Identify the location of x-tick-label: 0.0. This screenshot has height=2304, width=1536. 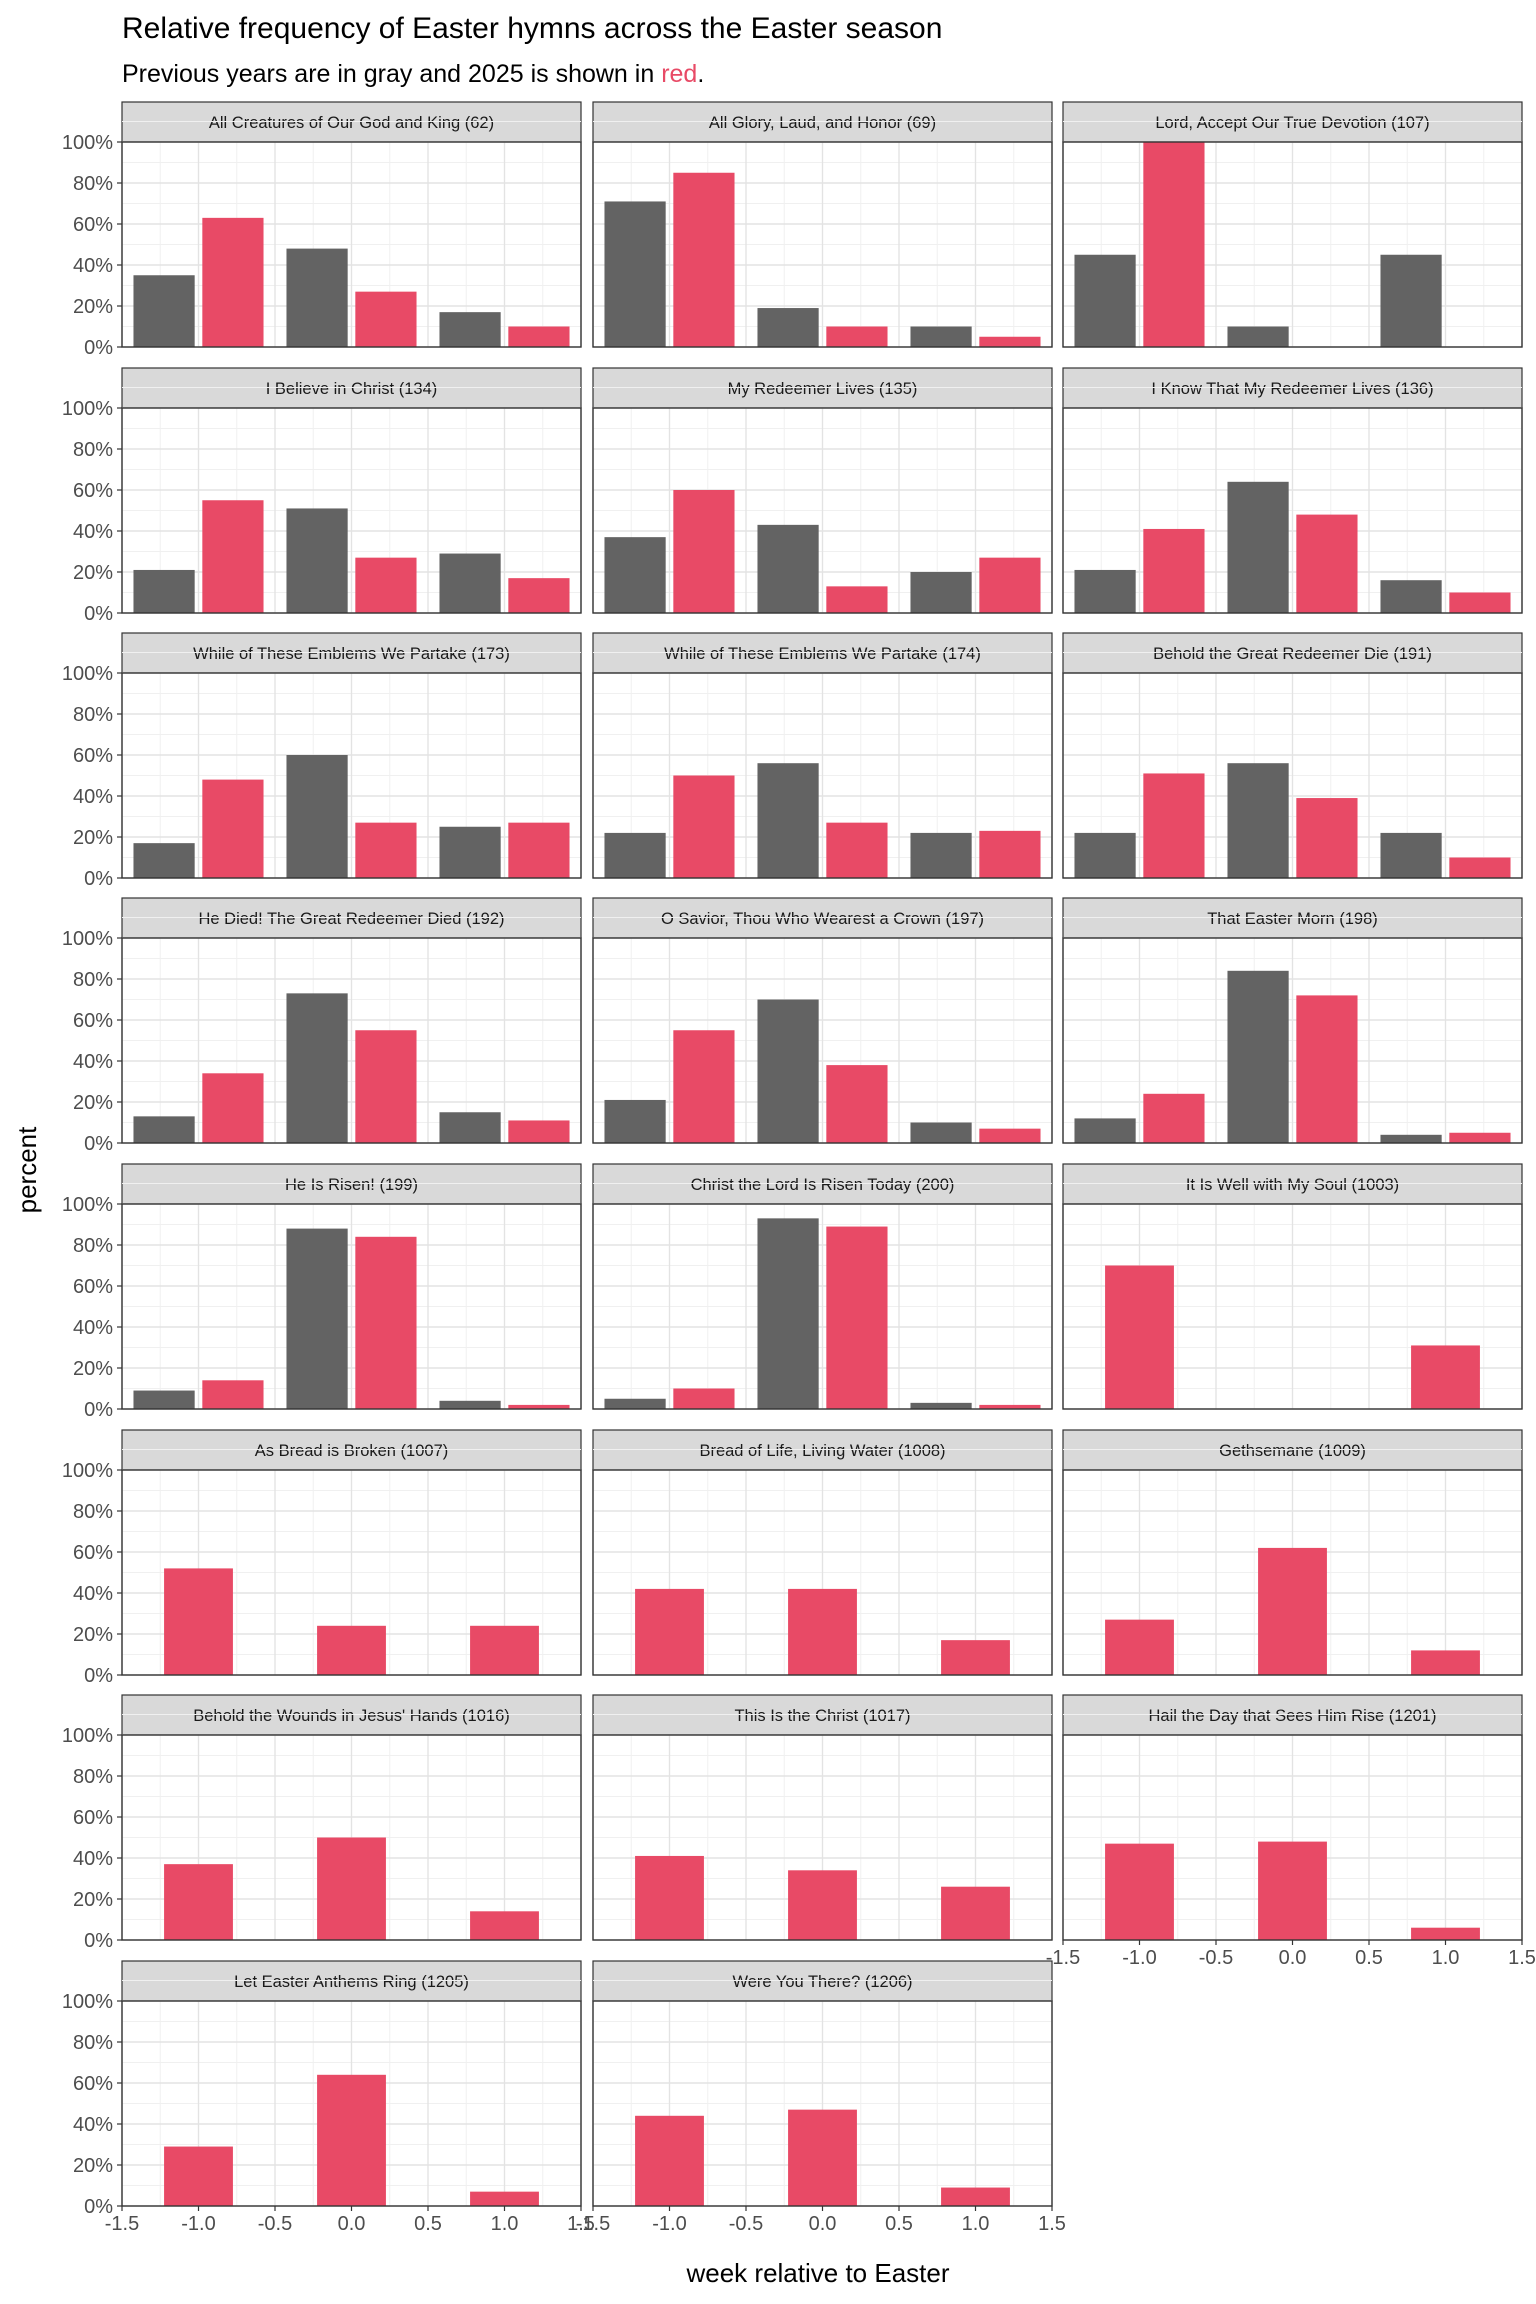
(823, 2224).